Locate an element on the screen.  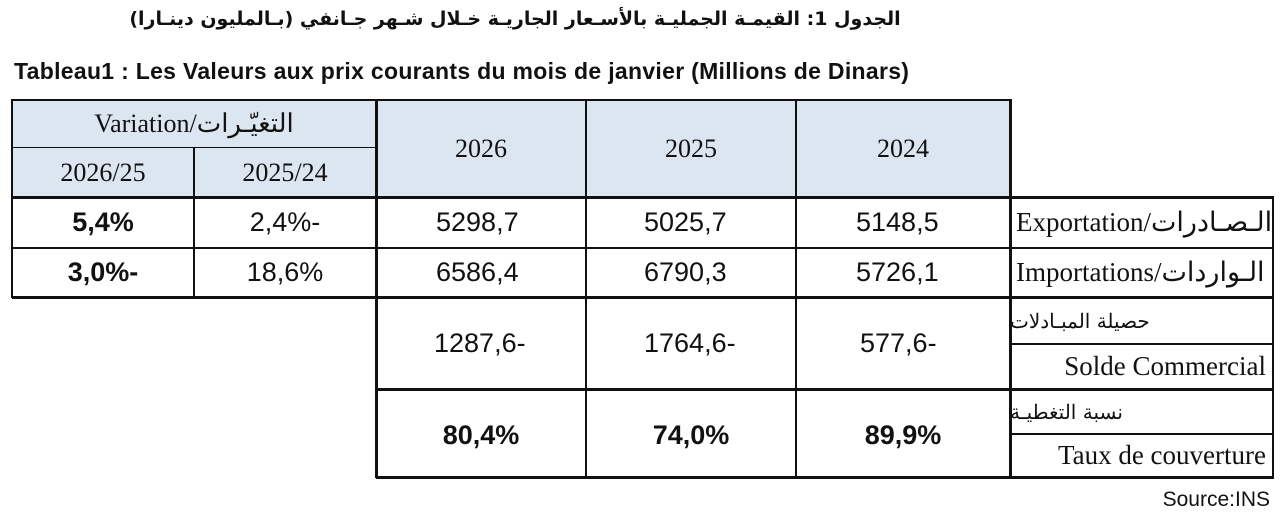
exports-2026: 5298,7 is located at coordinates (477, 221).